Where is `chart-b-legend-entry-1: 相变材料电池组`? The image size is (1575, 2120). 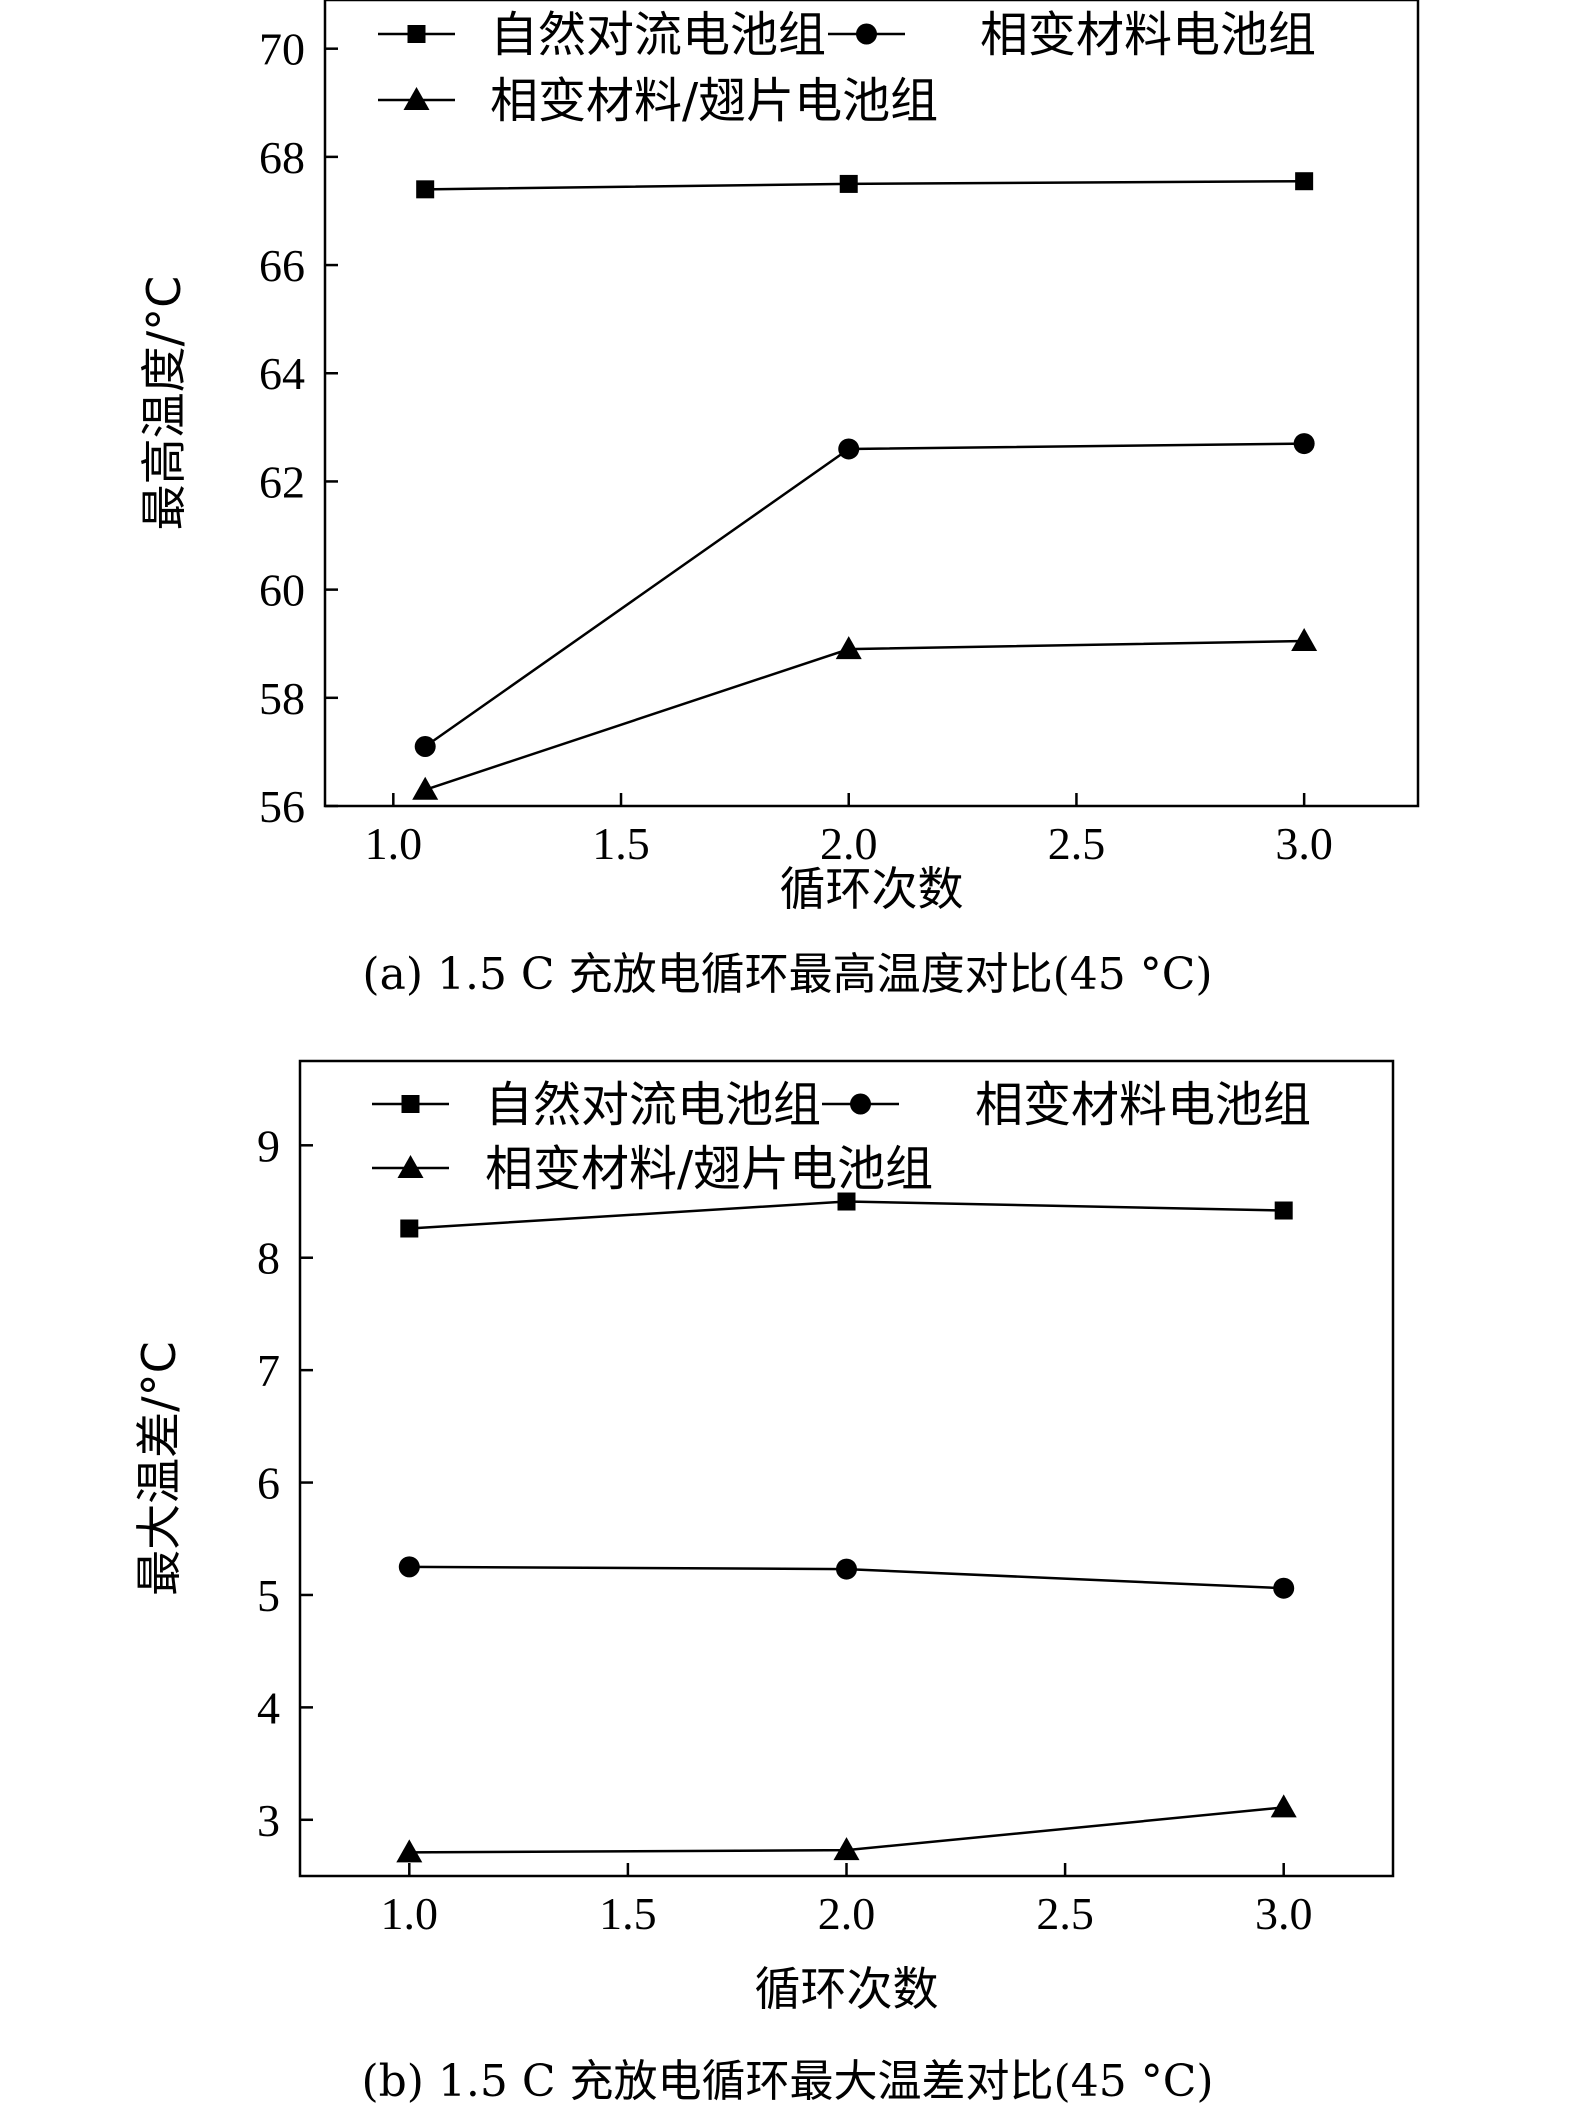 chart-b-legend-entry-1: 相变材料电池组 is located at coordinates (1066, 1105).